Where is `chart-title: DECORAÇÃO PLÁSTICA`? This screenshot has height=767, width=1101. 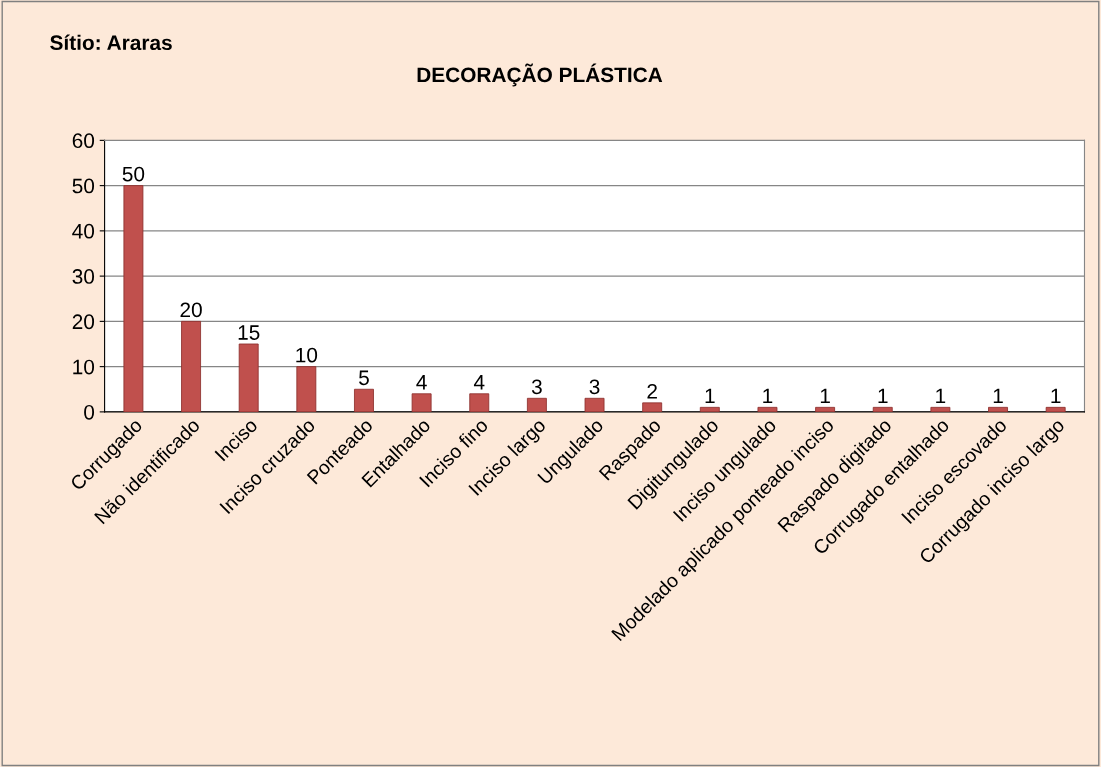 chart-title: DECORAÇÃO PLÁSTICA is located at coordinates (540, 75).